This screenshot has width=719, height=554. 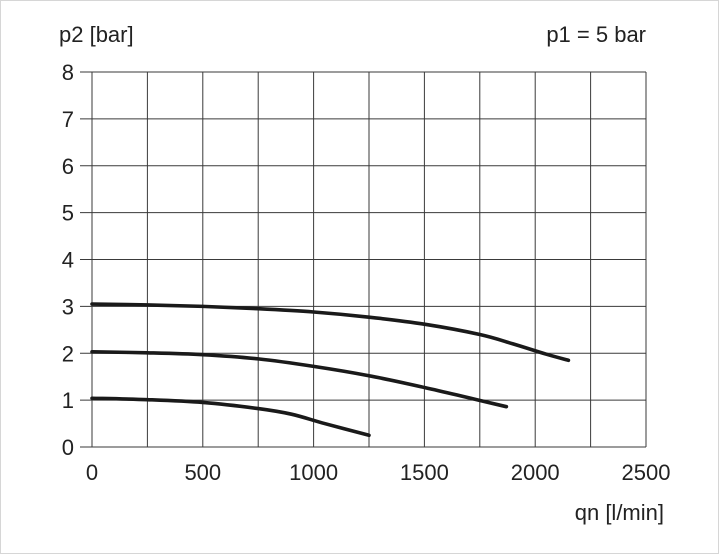 What do you see at coordinates (68, 119) in the screenshot?
I see `y-tick-label: 7` at bounding box center [68, 119].